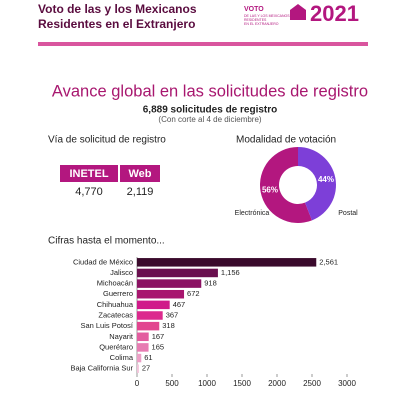 This screenshot has width=400, height=400. I want to click on header-title: Voto de las y los Mexicanos, so click(117, 9).